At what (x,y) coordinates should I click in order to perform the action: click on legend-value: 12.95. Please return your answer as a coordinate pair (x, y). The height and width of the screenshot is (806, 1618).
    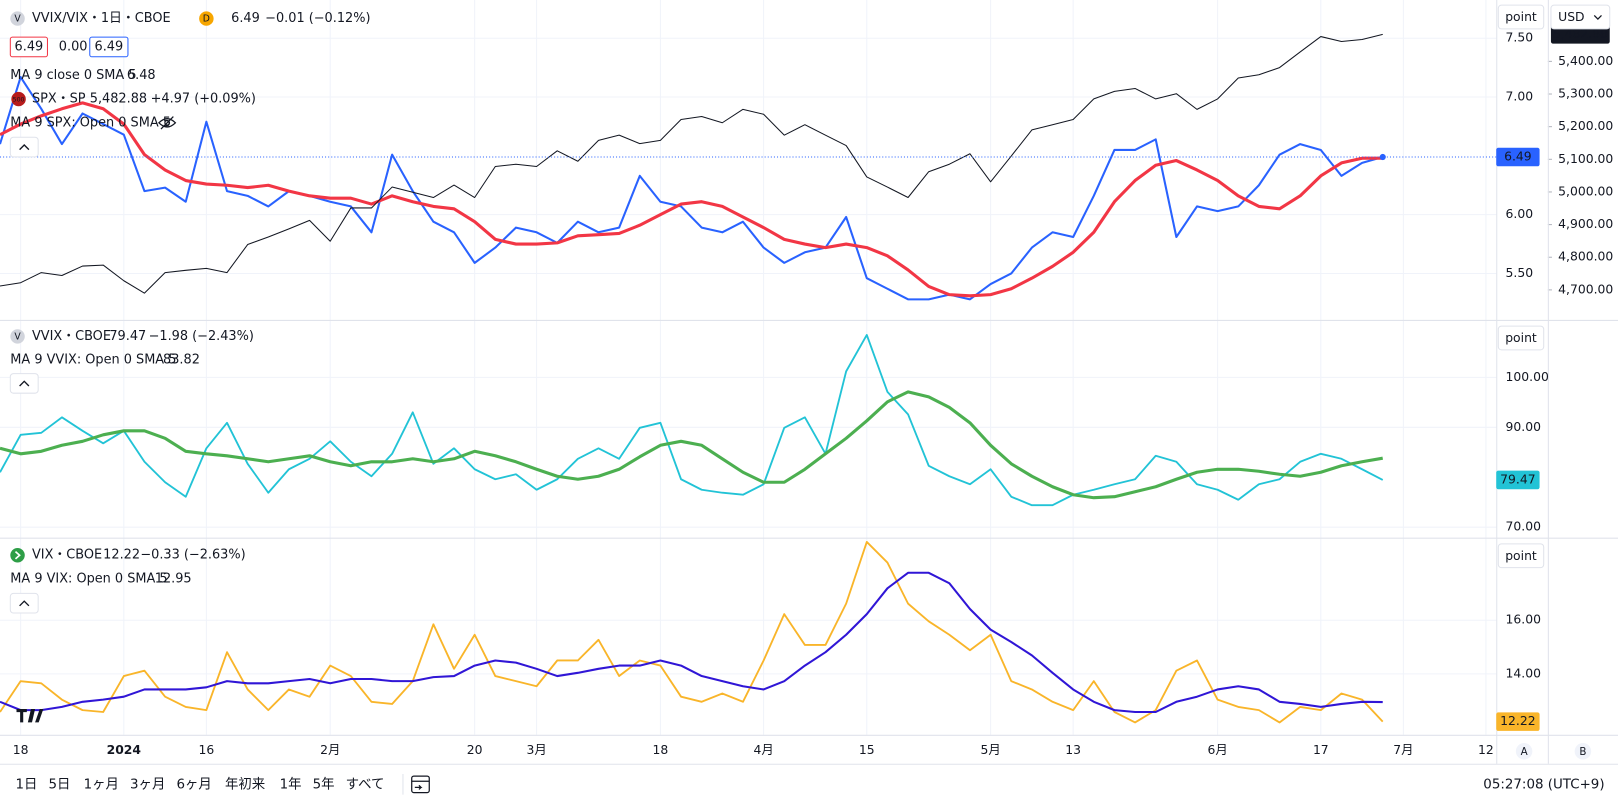
    Looking at the image, I should click on (173, 578).